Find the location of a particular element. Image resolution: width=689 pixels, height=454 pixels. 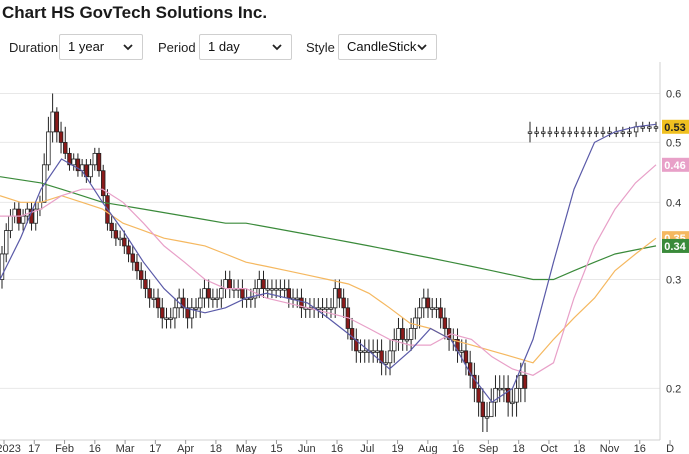

x-tick-label: Nov is located at coordinates (610, 448).